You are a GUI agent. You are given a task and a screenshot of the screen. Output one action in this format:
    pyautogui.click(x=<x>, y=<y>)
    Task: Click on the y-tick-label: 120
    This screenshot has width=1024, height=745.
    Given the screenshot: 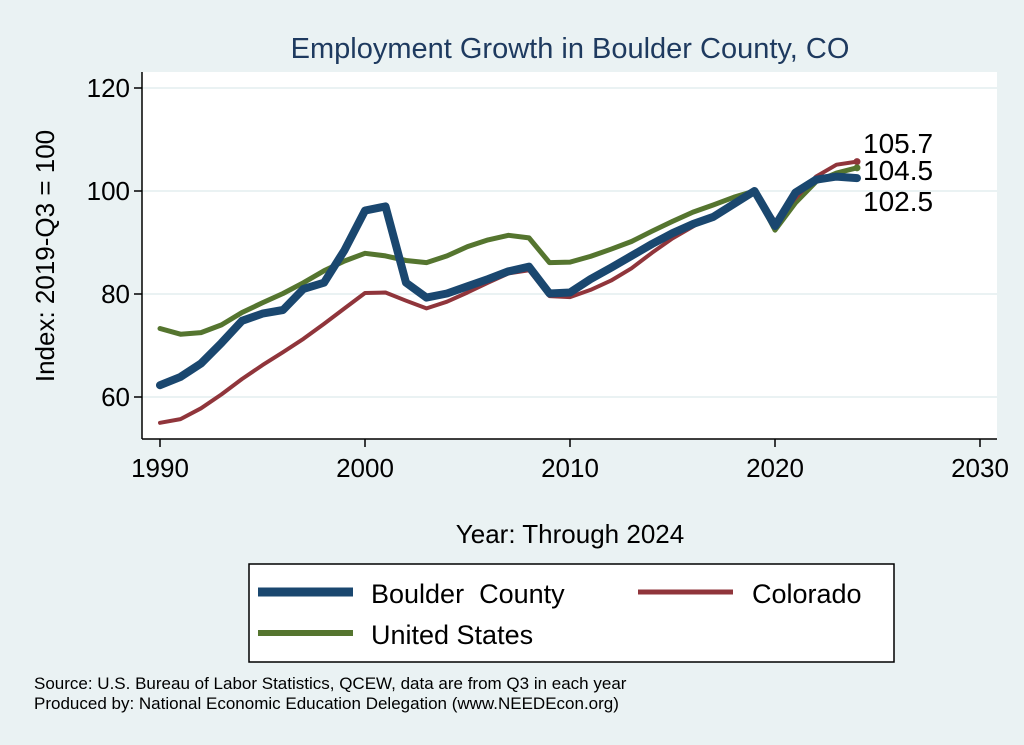 What is the action you would take?
    pyautogui.click(x=108, y=88)
    